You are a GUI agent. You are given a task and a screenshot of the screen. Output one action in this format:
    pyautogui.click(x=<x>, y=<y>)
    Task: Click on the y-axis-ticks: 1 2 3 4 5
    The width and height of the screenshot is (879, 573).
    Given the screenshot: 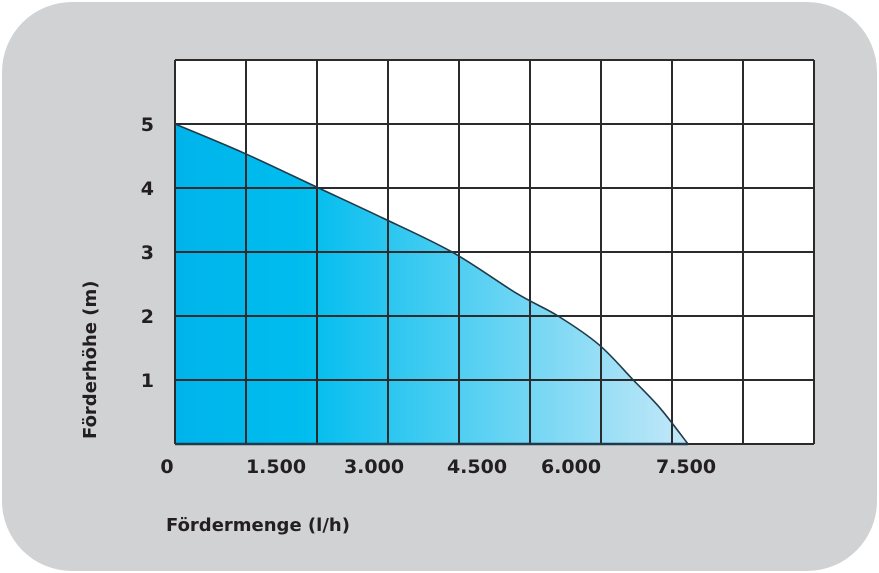 What is the action you would take?
    pyautogui.click(x=147, y=253)
    